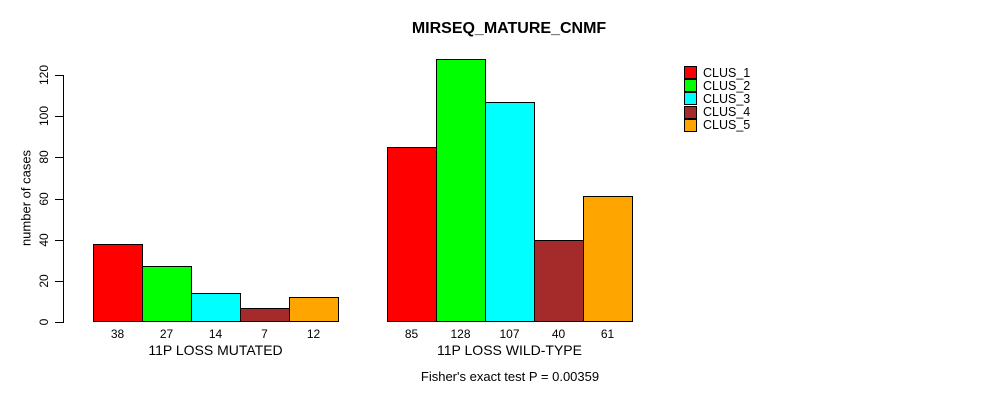  What do you see at coordinates (509, 350) in the screenshot?
I see `group-label: 11P LOSS WILD-TYPE` at bounding box center [509, 350].